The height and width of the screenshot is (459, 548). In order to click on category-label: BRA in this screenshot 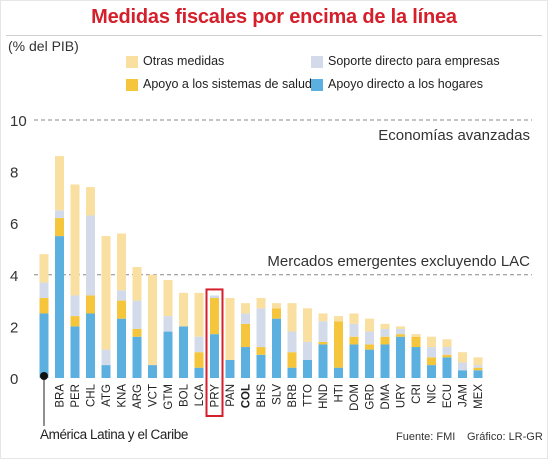, I will do `click(61, 396)`.